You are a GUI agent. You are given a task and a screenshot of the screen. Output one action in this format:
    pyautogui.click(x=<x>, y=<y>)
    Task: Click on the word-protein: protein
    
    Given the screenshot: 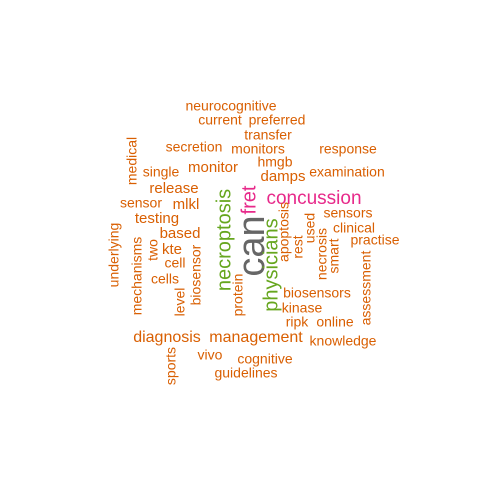 What is the action you would take?
    pyautogui.click(x=238, y=295)
    